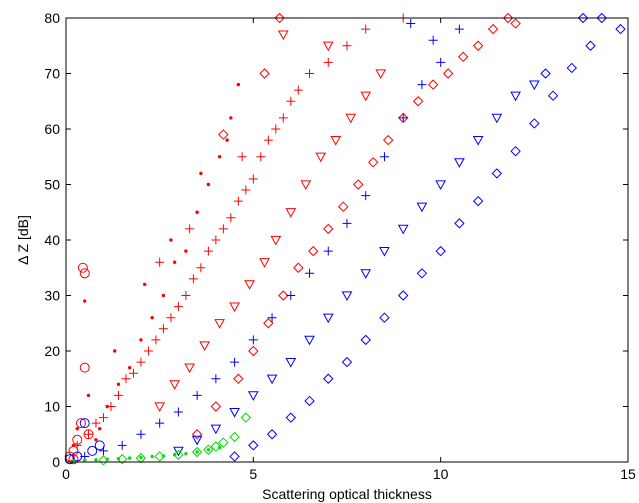 This screenshot has height=503, width=639. I want to click on y-tick-label: 0, so click(56, 462).